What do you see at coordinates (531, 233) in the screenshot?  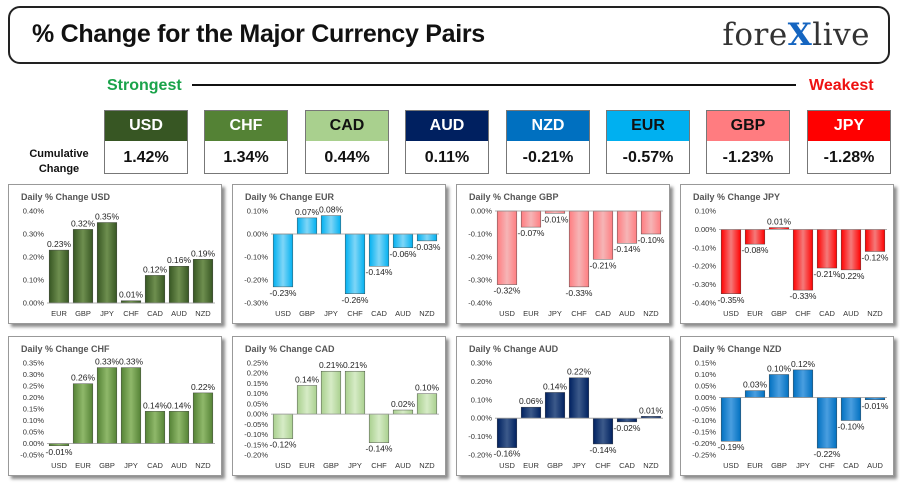 I see `data-label: -0.07%` at bounding box center [531, 233].